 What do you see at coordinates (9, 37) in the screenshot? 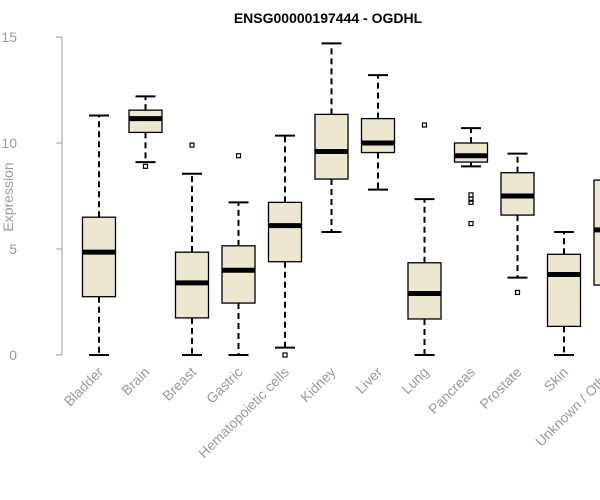
I see `y-tick-label: 15` at bounding box center [9, 37].